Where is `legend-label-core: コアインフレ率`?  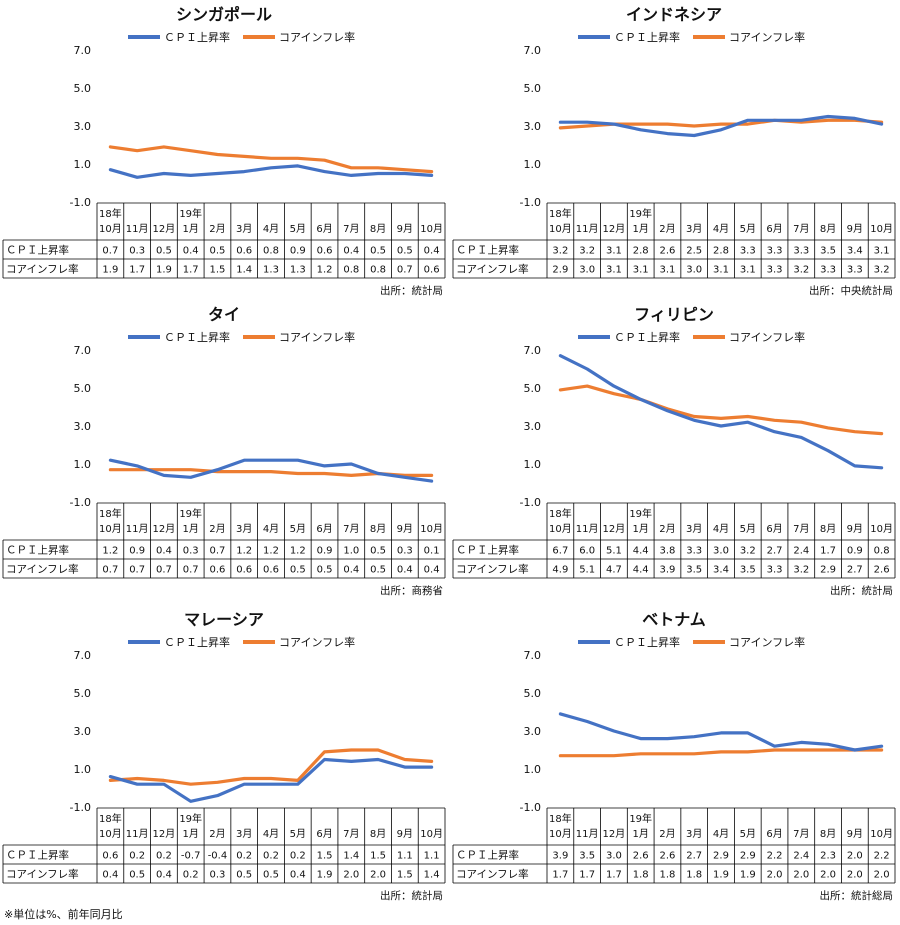 legend-label-core: コアインフレ率 is located at coordinates (317, 337).